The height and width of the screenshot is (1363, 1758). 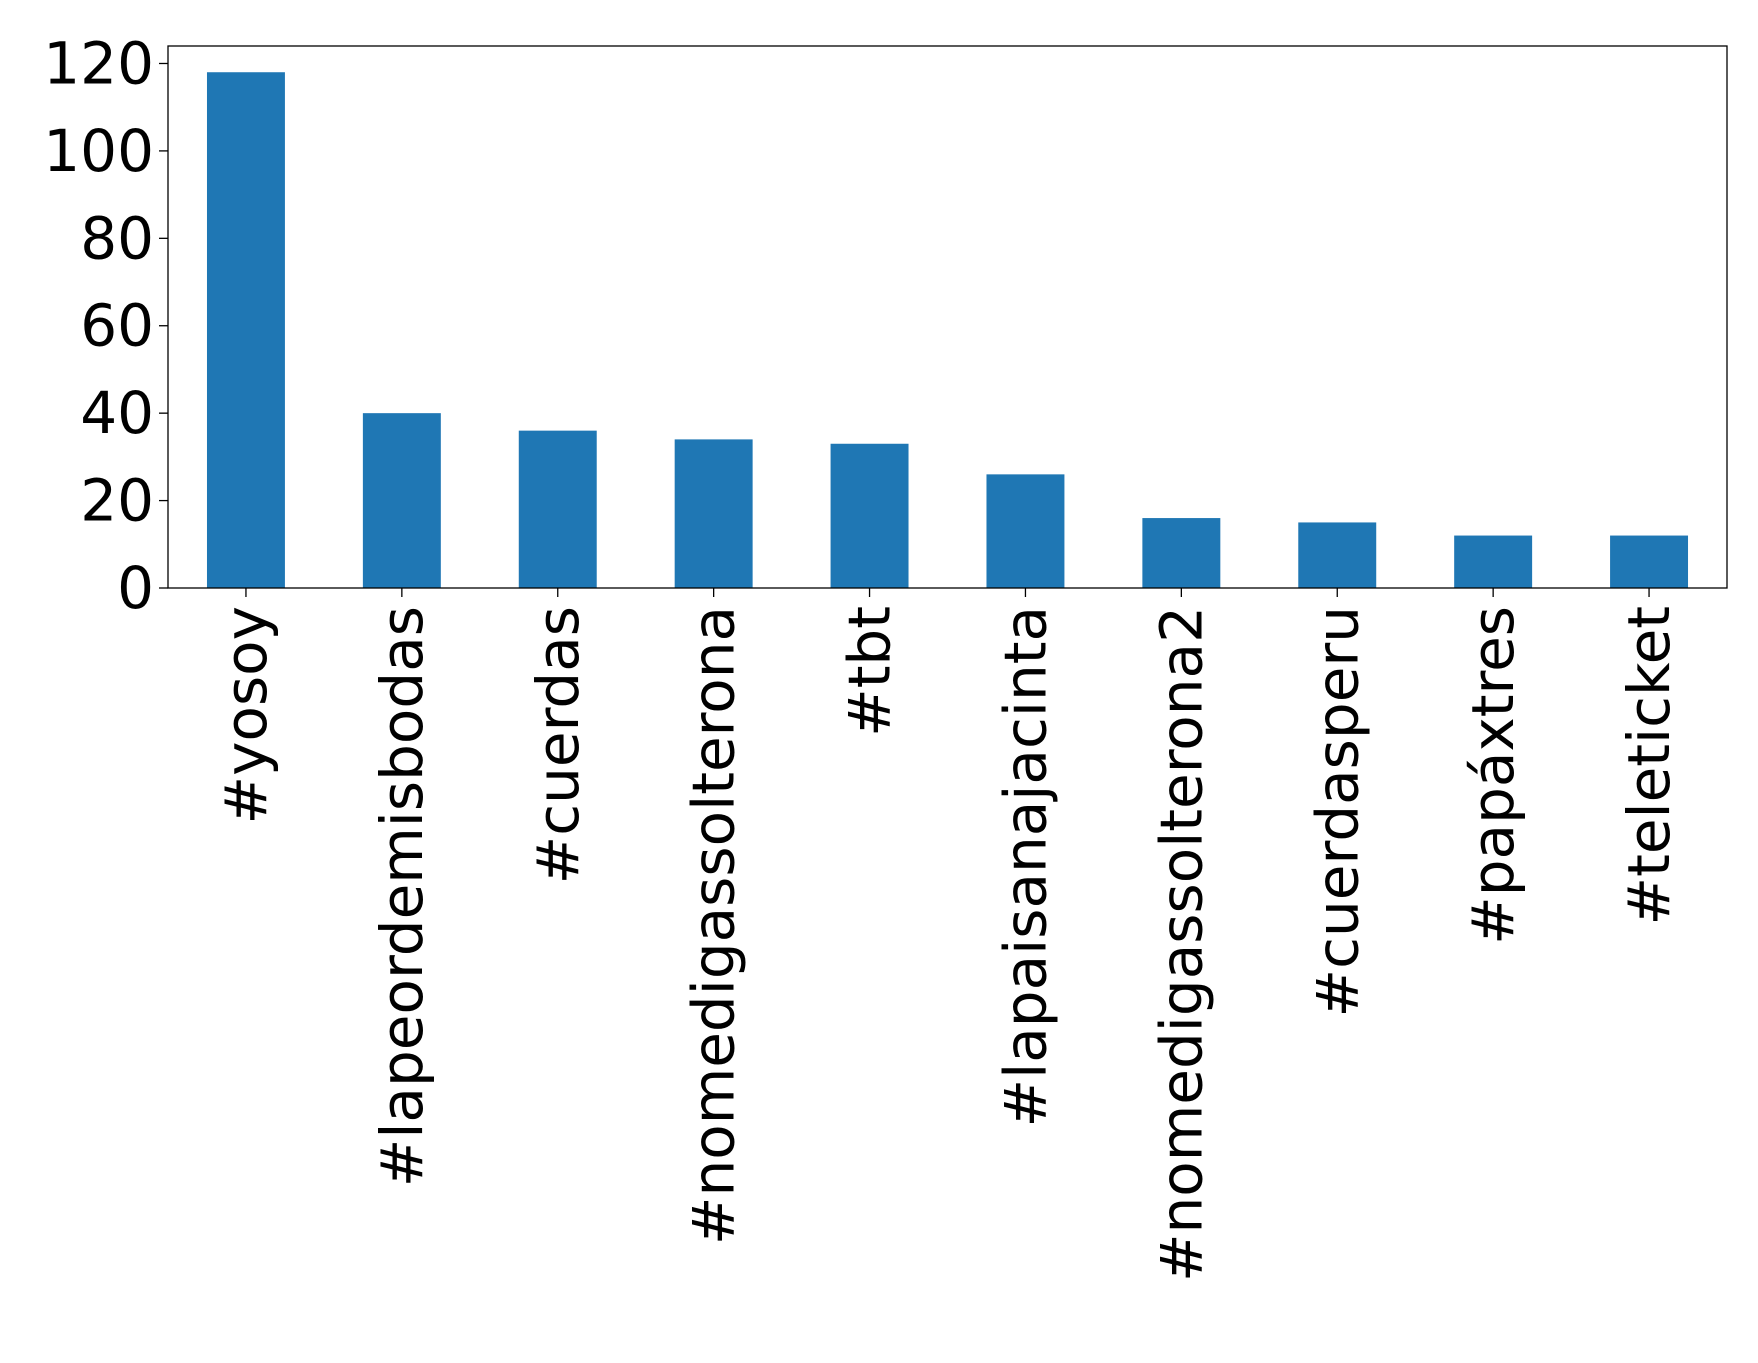 I want to click on y-tick-label: 0, so click(x=135, y=588).